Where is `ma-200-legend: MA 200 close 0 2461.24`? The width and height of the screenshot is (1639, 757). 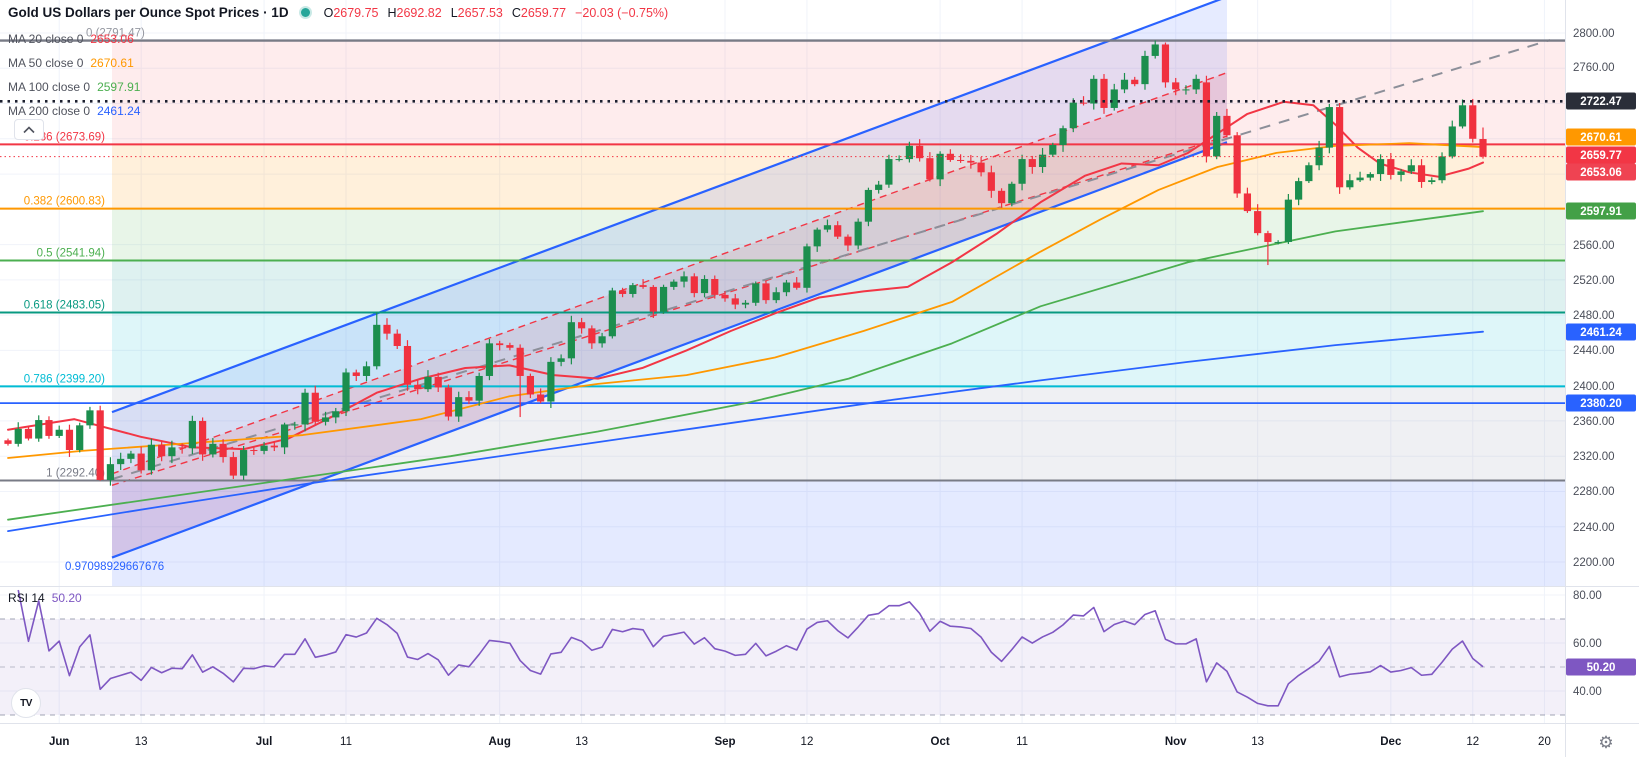 ma-200-legend: MA 200 close 0 2461.24 is located at coordinates (74, 111).